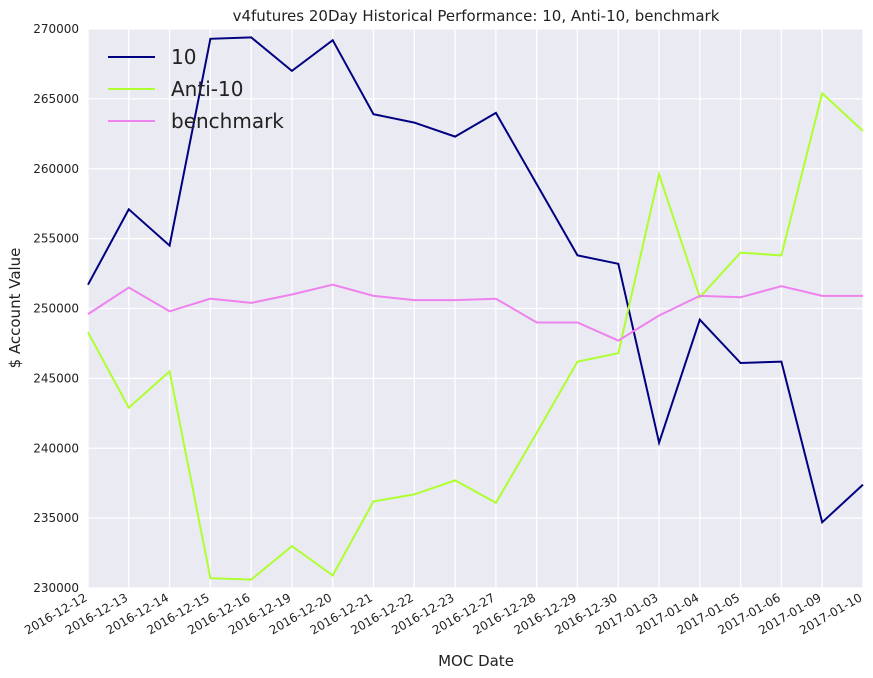 The image size is (873, 678). I want to click on series-line-benchmark, so click(475, 312).